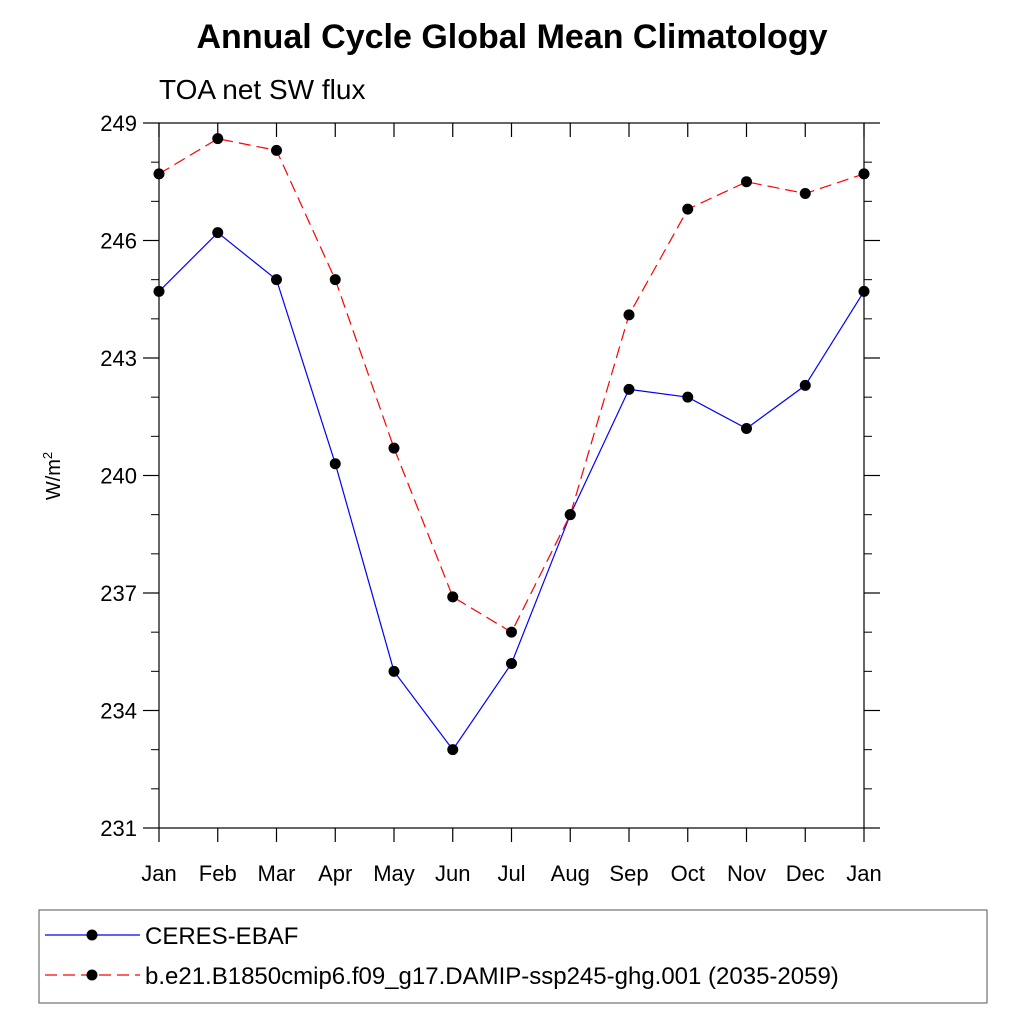 This screenshot has width=1024, height=1024. I want to click on y-tick-label: 237, so click(118, 593).